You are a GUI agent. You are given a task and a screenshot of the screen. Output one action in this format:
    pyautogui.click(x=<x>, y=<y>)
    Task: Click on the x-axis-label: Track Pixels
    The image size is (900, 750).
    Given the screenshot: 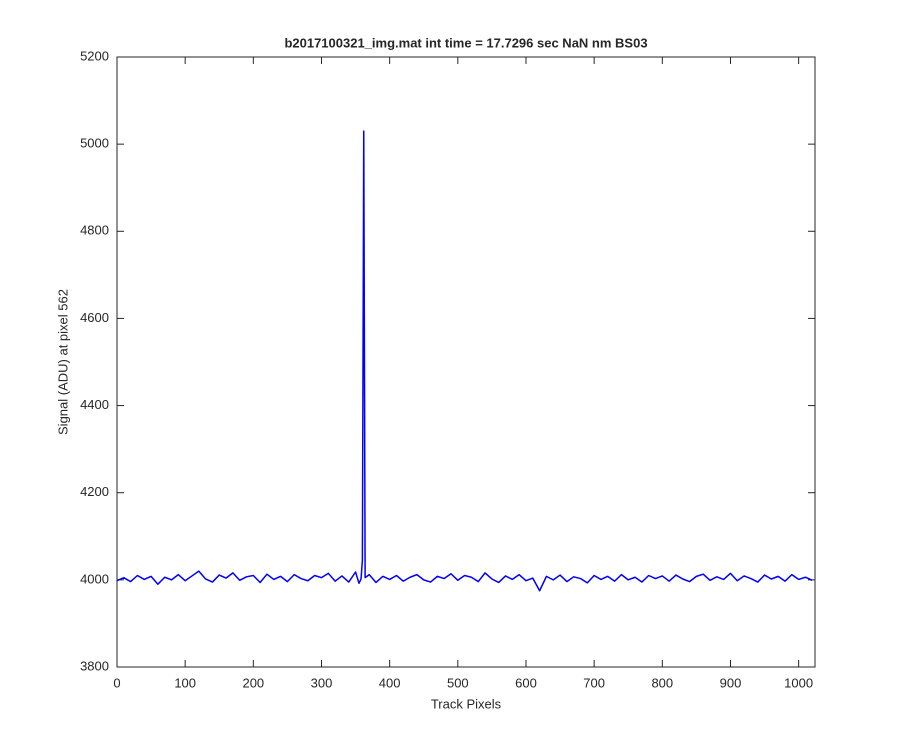 What is the action you would take?
    pyautogui.click(x=466, y=703)
    